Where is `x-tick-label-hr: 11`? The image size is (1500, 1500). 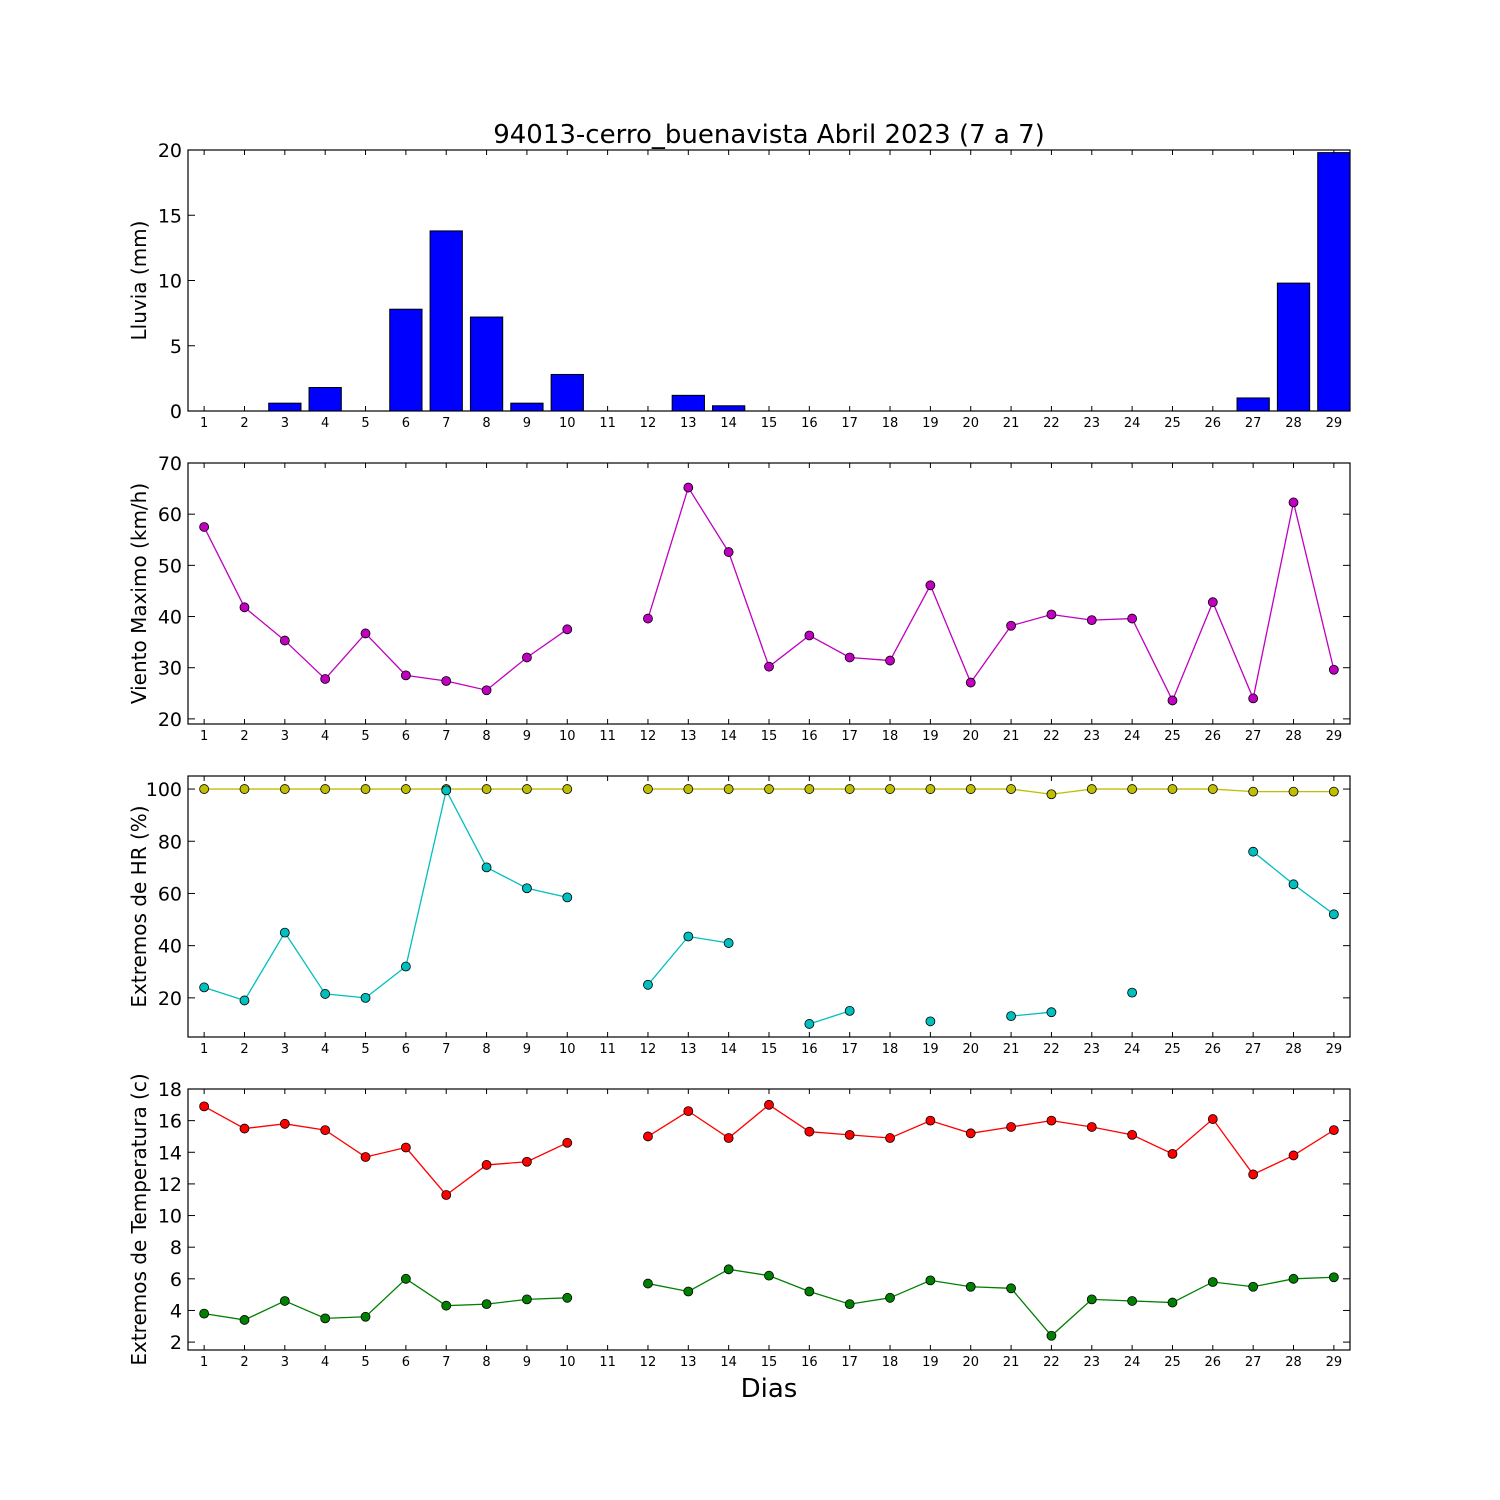
x-tick-label-hr: 11 is located at coordinates (607, 1049).